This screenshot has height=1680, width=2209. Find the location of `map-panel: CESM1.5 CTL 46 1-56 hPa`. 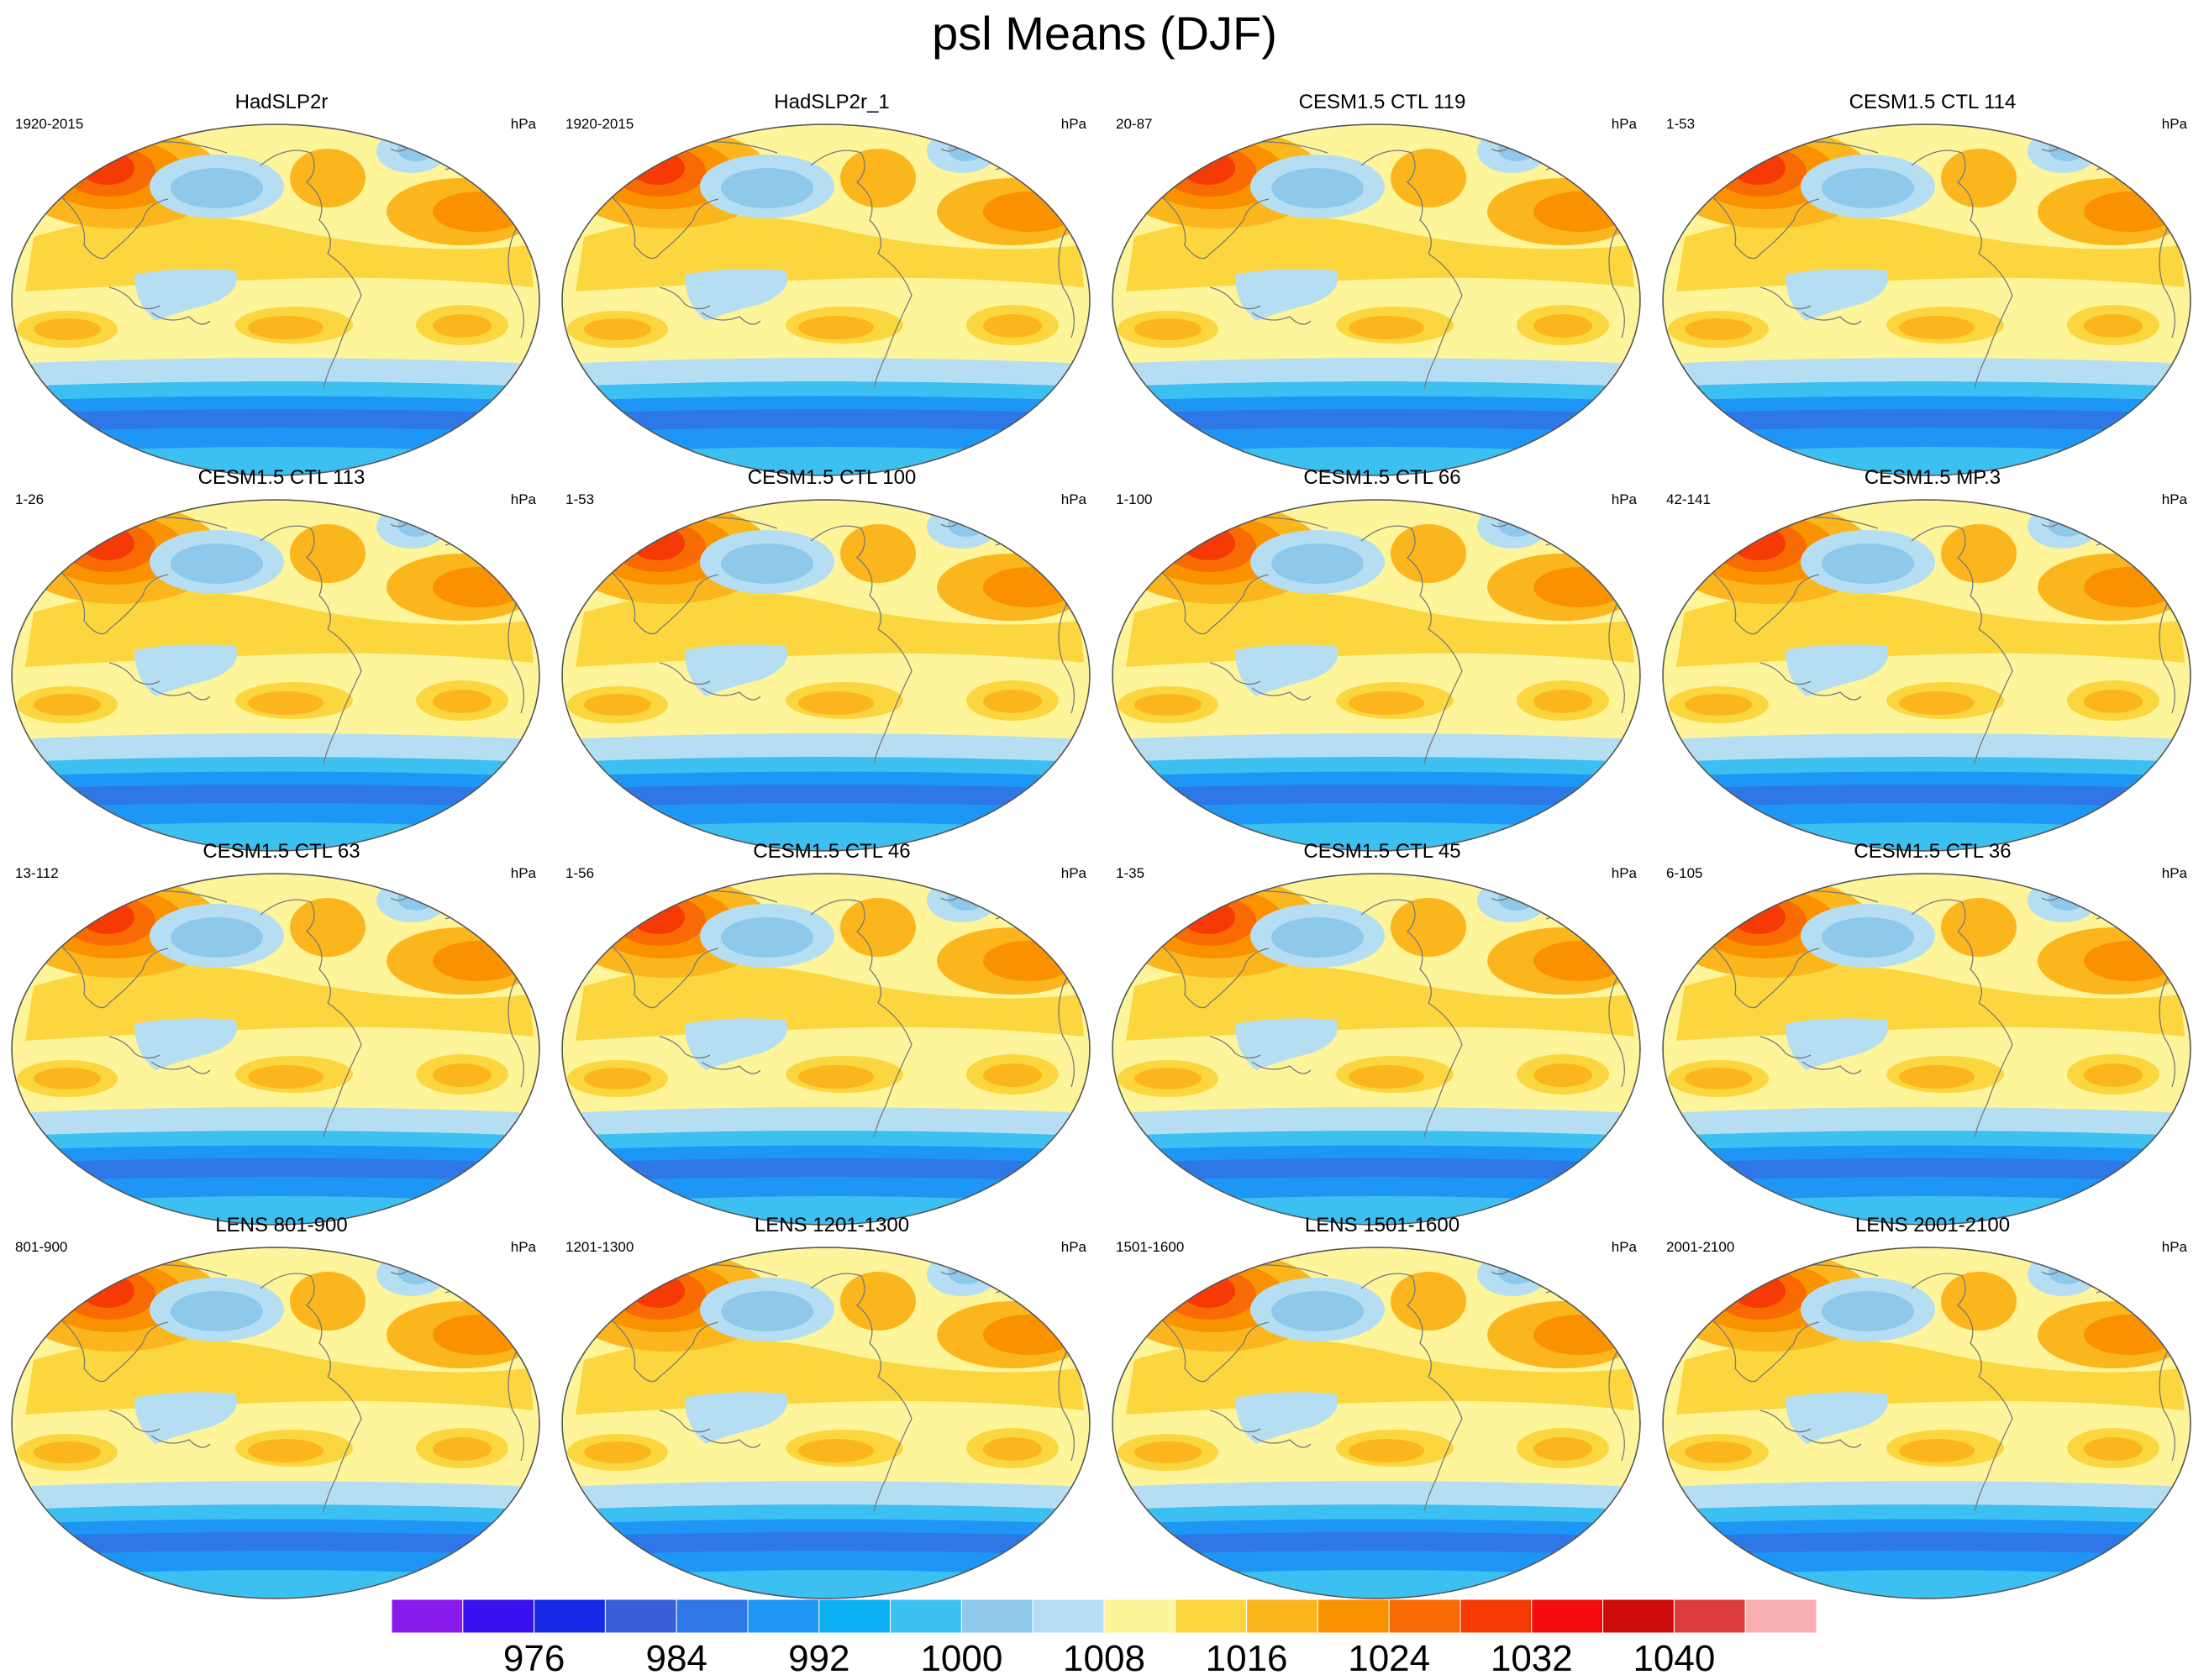

map-panel: CESM1.5 CTL 46 1-56 hPa is located at coordinates (832, 1033).